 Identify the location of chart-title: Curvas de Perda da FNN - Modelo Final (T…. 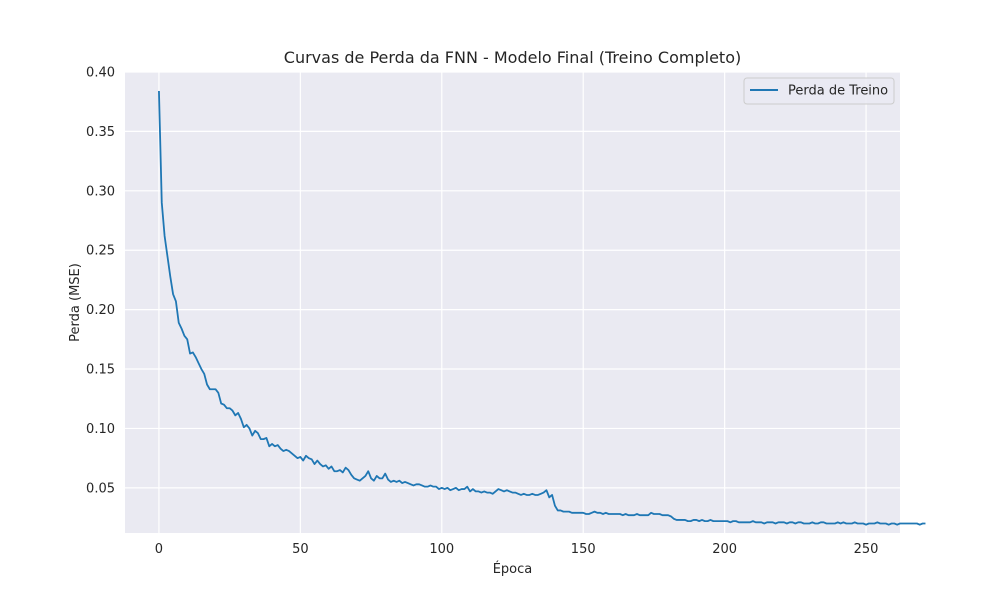
(512, 57).